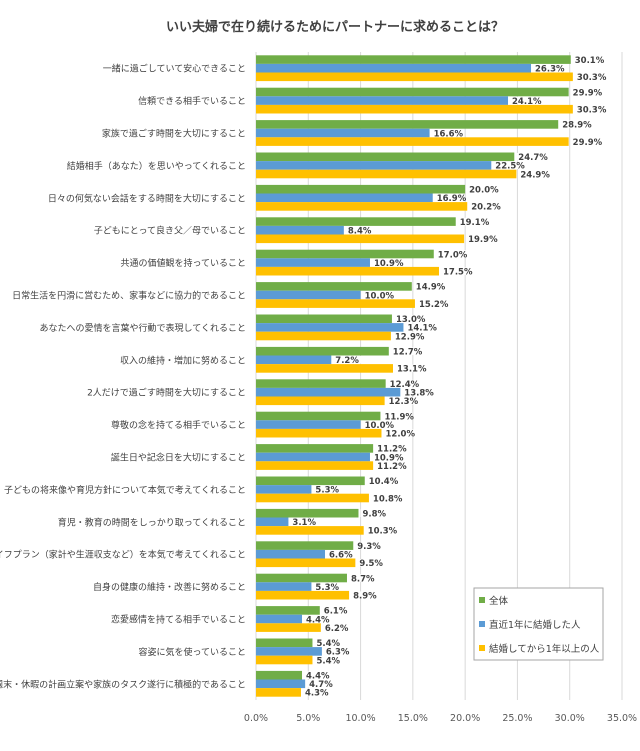  I want to click on category-label: 自身の健康の維持・改善に努めること, so click(169, 587).